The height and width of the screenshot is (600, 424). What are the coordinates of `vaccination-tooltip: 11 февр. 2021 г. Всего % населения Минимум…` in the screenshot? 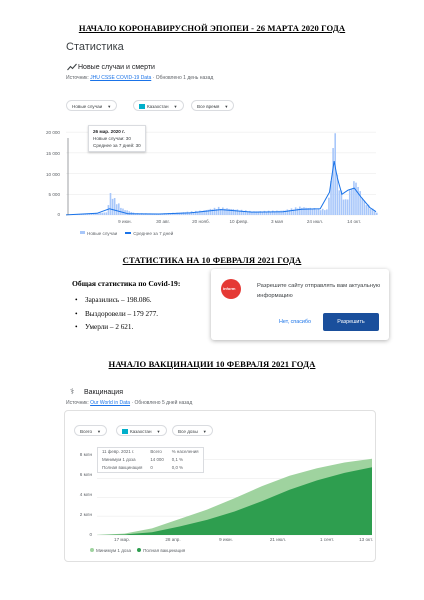 It's located at (150, 460).